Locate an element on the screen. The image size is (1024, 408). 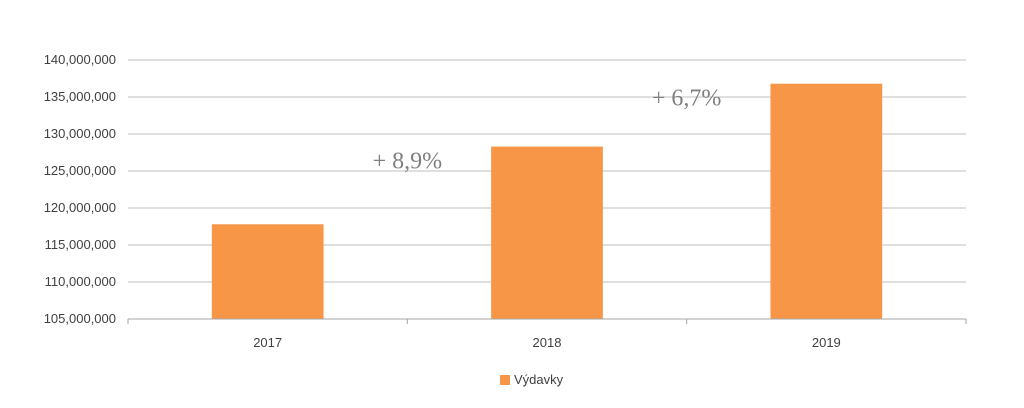
y-tick-label: 130,000,000 is located at coordinates (80, 133).